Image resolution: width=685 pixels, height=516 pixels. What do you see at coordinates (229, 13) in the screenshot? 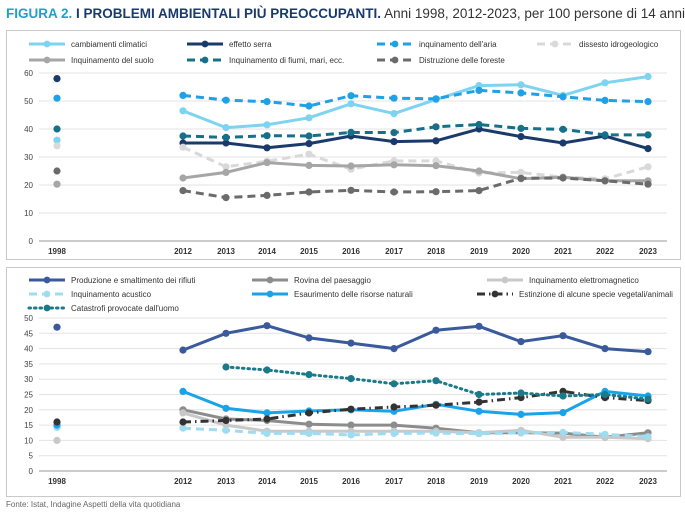
I see `figure-main-title: I PROBLEMI AMBIENTALI PIÙ PREOCCUPANTI.` at bounding box center [229, 13].